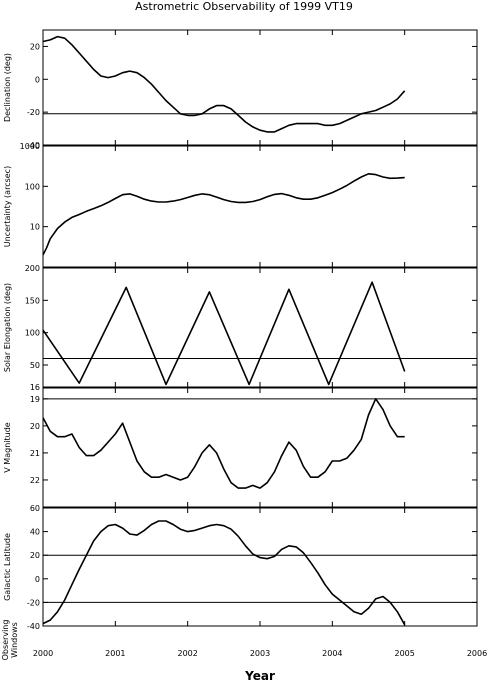 The height and width of the screenshot is (682, 487). What do you see at coordinates (7, 447) in the screenshot?
I see `panel-4-ylabel: V Magnitude` at bounding box center [7, 447].